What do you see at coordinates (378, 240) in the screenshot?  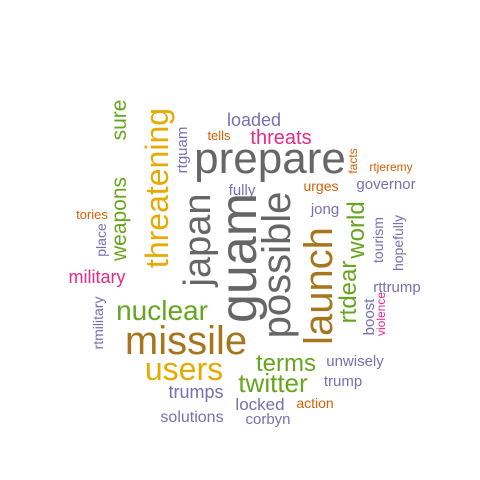 I see `word-tourism: tourism` at bounding box center [378, 240].